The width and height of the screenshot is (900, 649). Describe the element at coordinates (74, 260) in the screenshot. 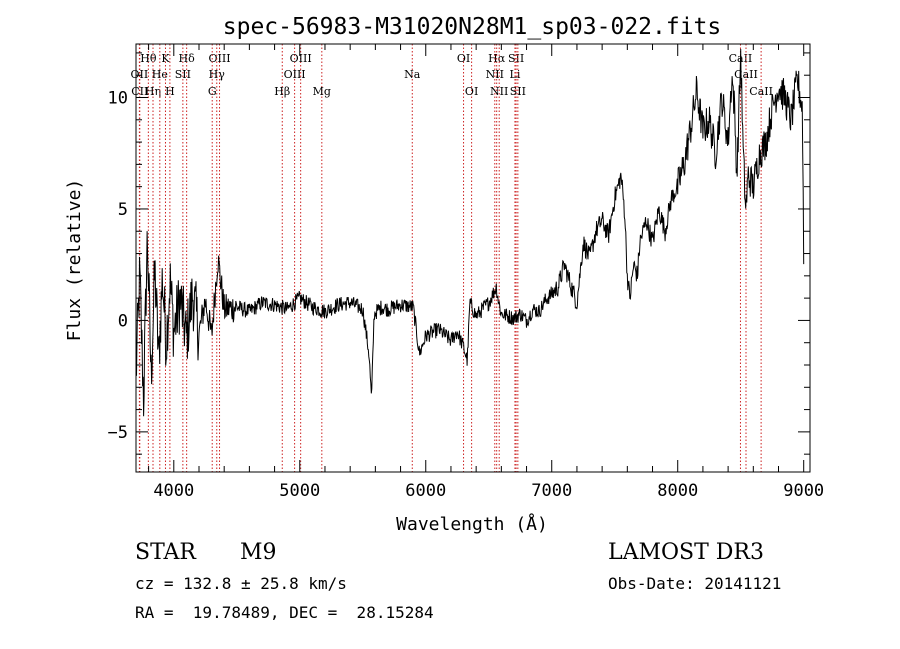

I see `y-axis-label: Flux (relative)` at that location.